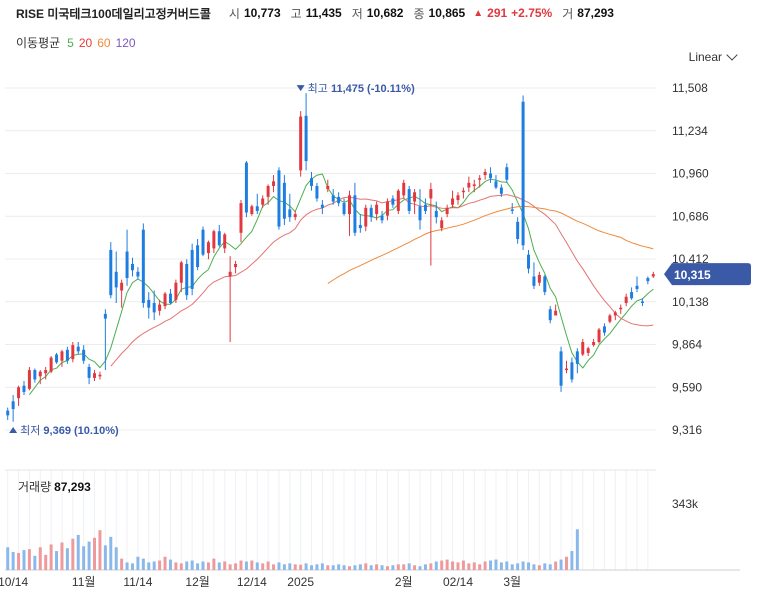 This screenshot has height=604, width=758. I want to click on date-tick-label: 2025, so click(300, 582).